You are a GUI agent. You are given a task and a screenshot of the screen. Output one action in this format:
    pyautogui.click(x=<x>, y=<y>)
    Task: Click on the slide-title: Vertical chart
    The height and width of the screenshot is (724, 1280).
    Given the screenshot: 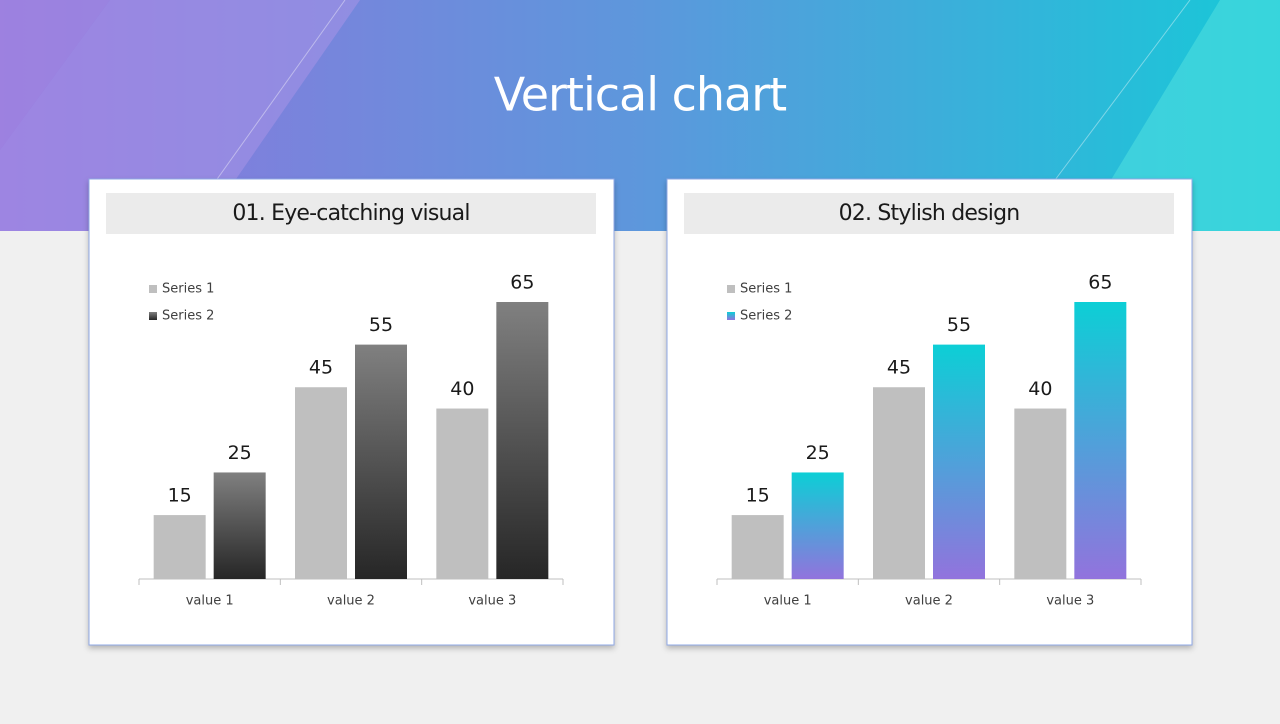 What is the action you would take?
    pyautogui.click(x=640, y=95)
    